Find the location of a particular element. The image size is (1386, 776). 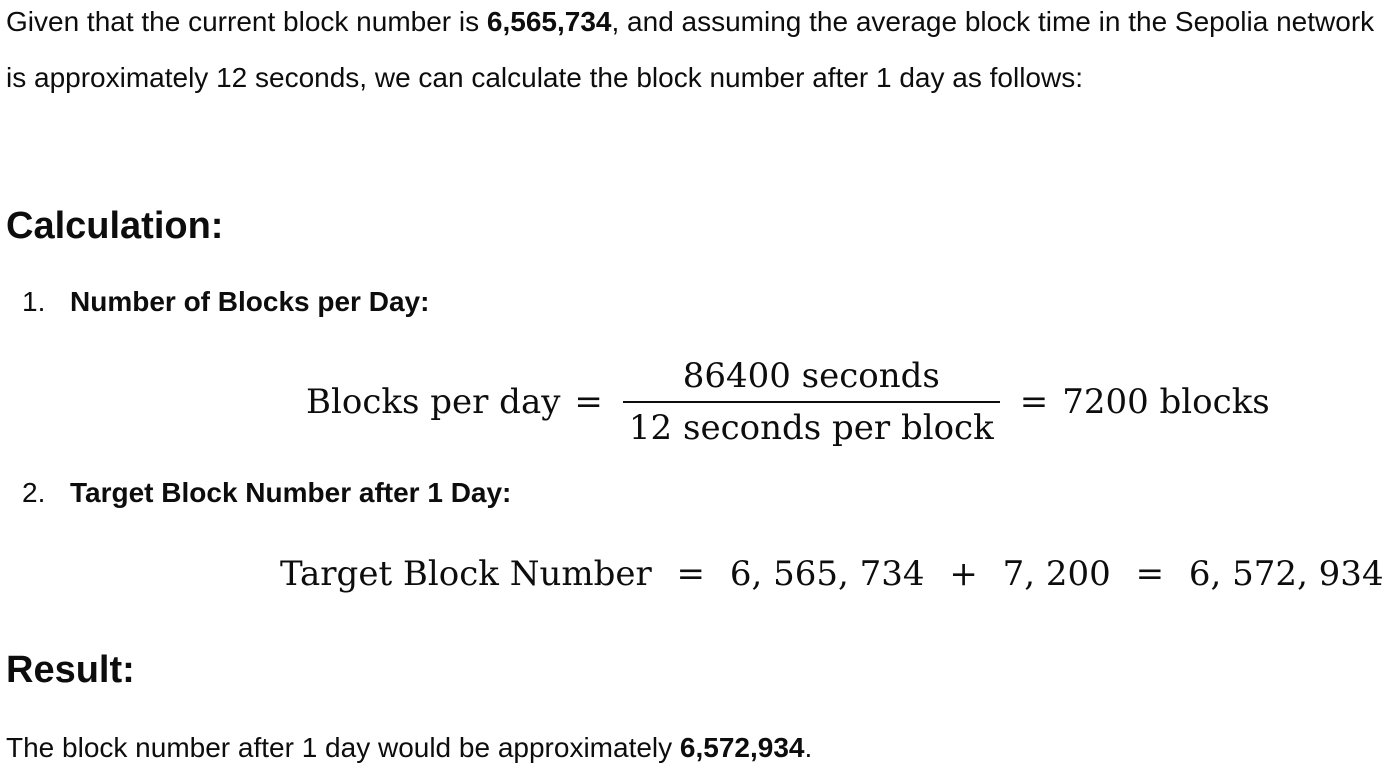

current-block-number: 6,565,734 is located at coordinates (549, 21).